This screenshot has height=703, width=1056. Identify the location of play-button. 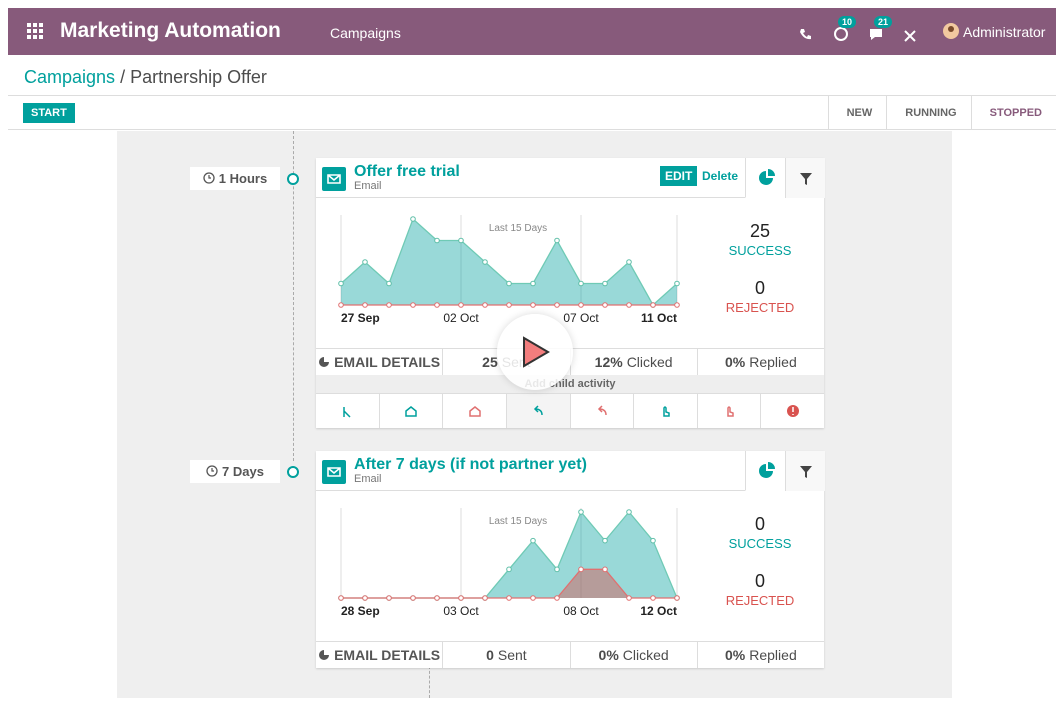
(535, 352).